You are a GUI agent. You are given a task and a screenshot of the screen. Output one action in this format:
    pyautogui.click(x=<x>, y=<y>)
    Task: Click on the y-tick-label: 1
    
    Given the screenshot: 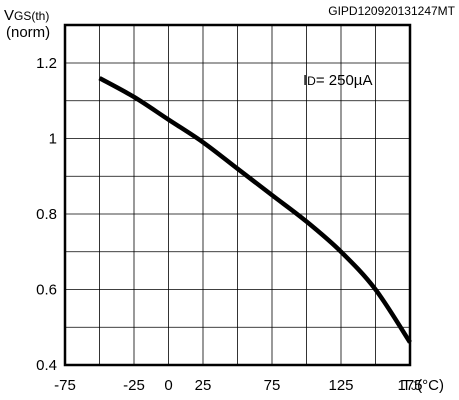 What is the action you would take?
    pyautogui.click(x=53, y=139)
    